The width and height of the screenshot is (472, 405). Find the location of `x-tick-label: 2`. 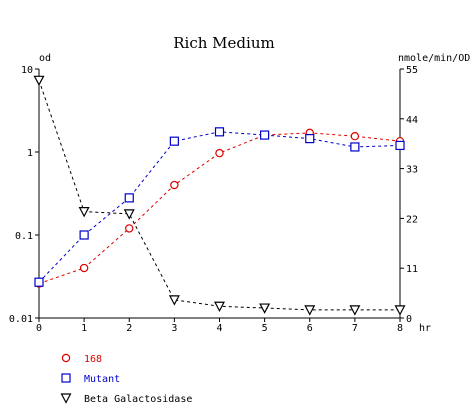

x-tick-label: 2 is located at coordinates (129, 328).